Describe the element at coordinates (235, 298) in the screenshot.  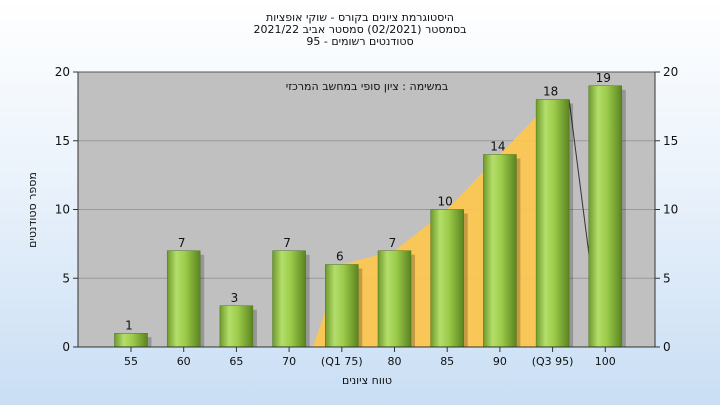
I see `bar-value-label-2: 3` at that location.